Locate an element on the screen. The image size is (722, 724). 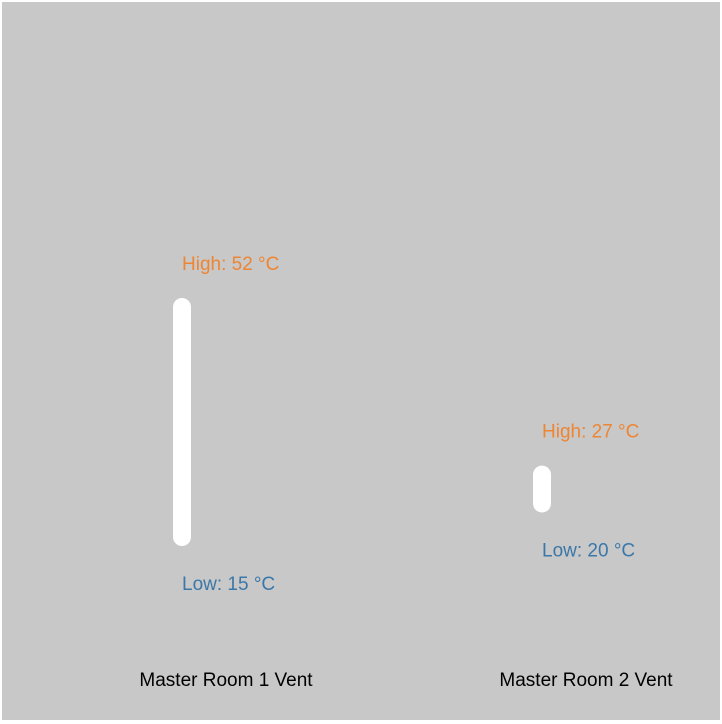
category-label-2: Master Room 2 Vent is located at coordinates (586, 680).